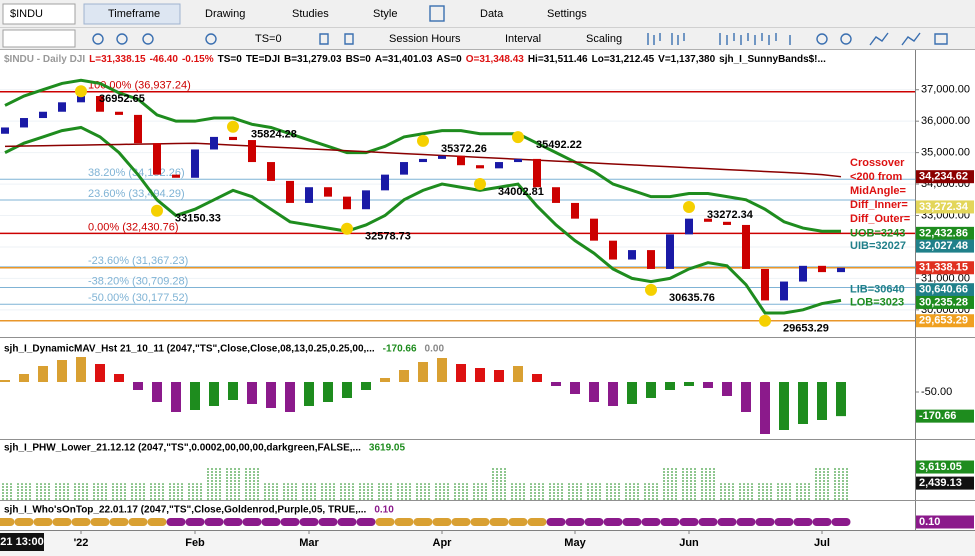 The height and width of the screenshot is (556, 975). I want to click on price-label: 34,234.62, so click(943, 177).